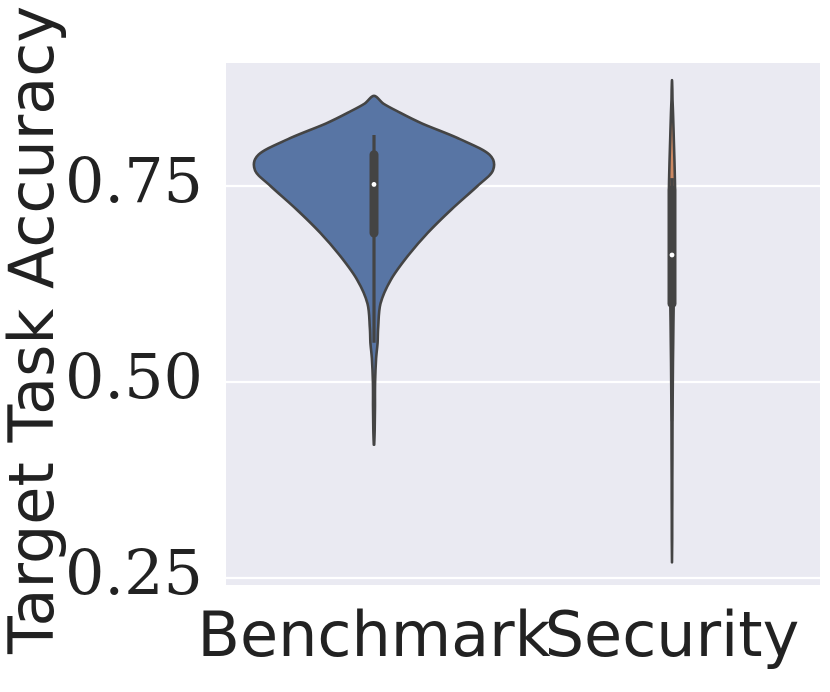 The image size is (830, 692). I want to click on y-tick-label: 0.75, so click(134, 180).